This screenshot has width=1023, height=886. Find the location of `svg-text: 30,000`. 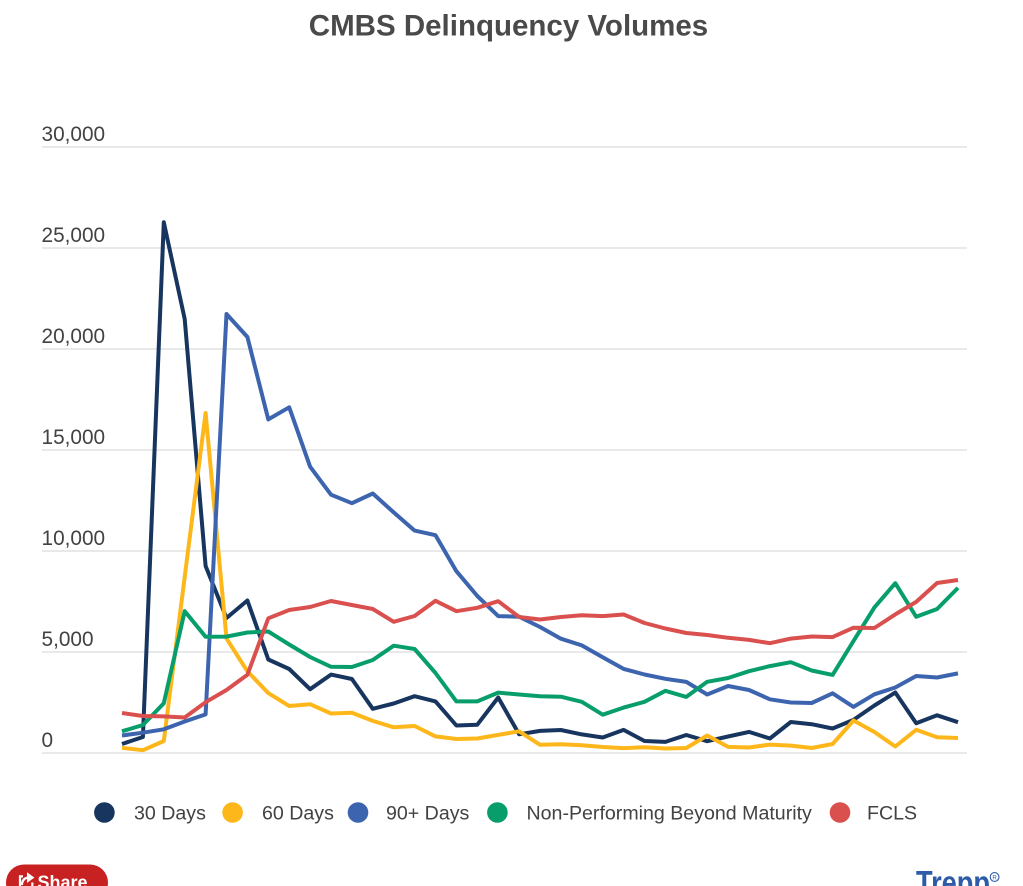

svg-text: 30,000 is located at coordinates (74, 134).